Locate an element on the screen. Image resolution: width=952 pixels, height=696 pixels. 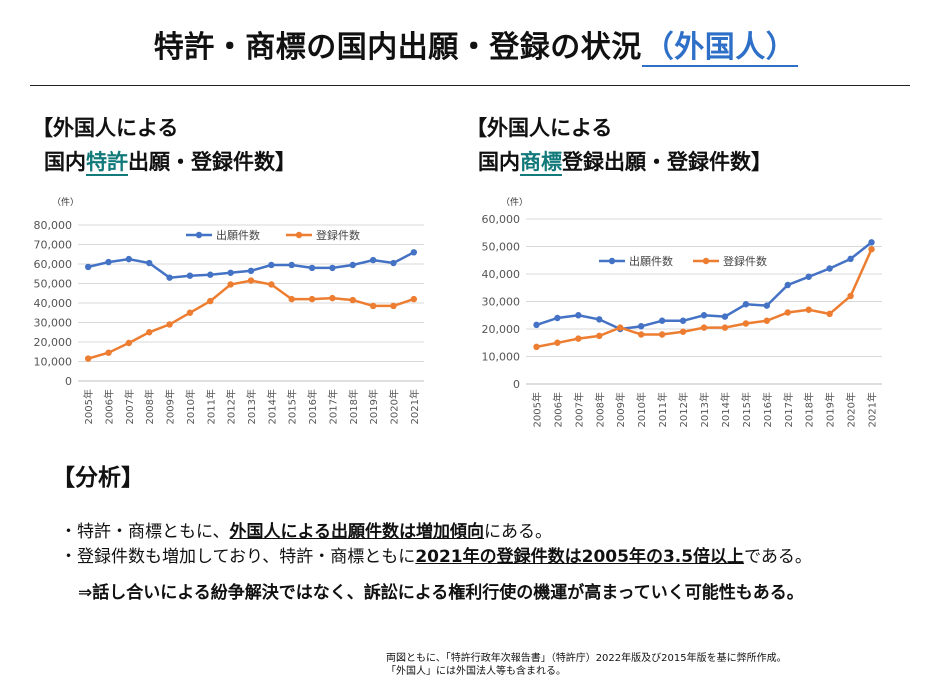
footnote-line-2: 「外国人」には外国法人等も含まれる。 is located at coordinates (476, 671).